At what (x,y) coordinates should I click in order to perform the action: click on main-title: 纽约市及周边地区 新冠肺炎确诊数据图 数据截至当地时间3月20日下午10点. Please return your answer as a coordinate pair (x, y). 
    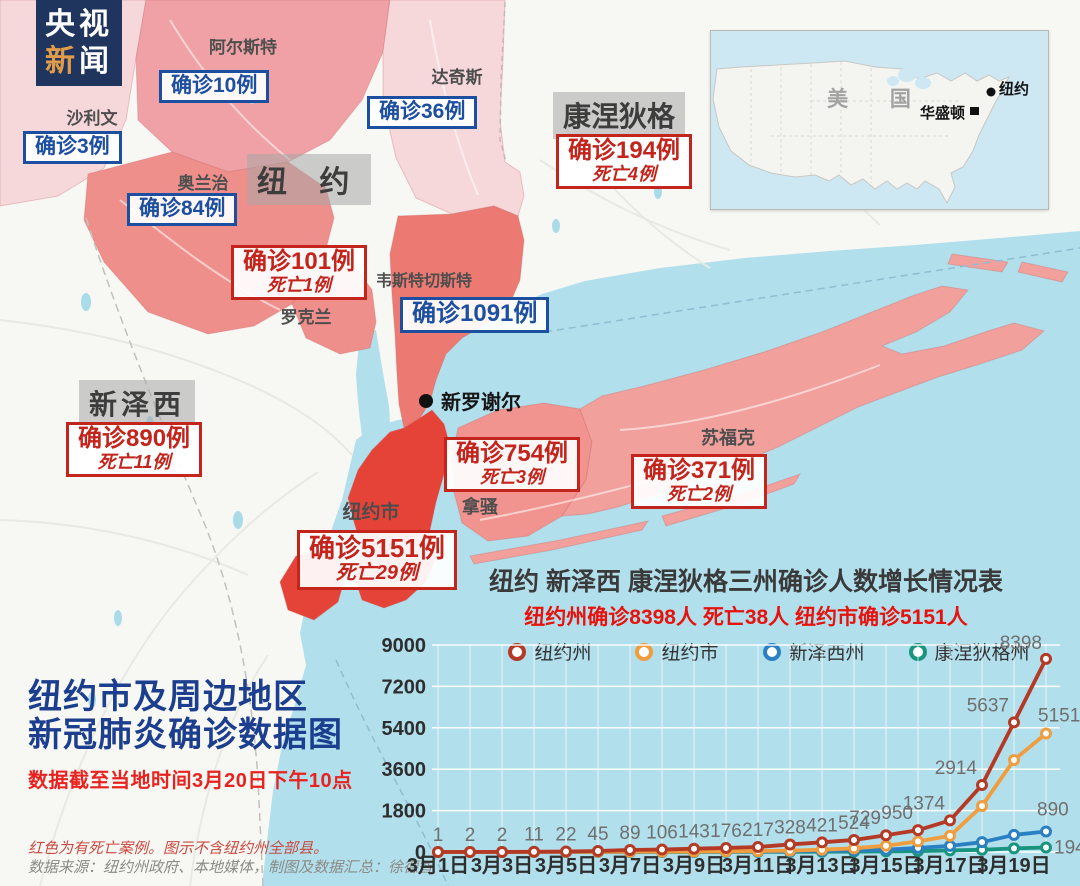
    Looking at the image, I should click on (190, 739).